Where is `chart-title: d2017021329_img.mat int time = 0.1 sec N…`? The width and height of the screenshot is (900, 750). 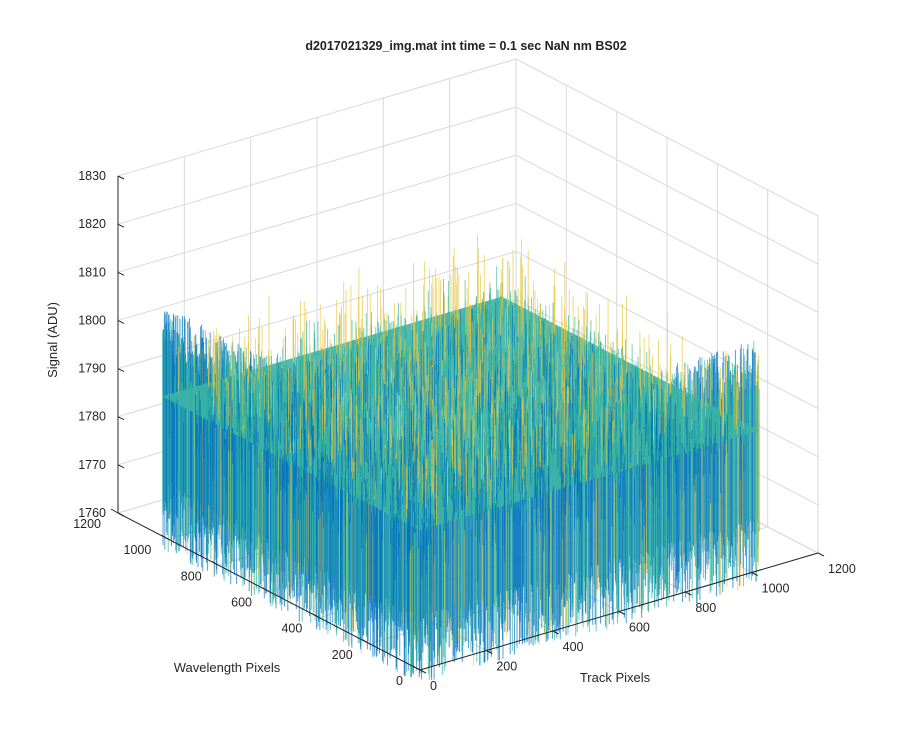
chart-title: d2017021329_img.mat int time = 0.1 sec N… is located at coordinates (465, 46).